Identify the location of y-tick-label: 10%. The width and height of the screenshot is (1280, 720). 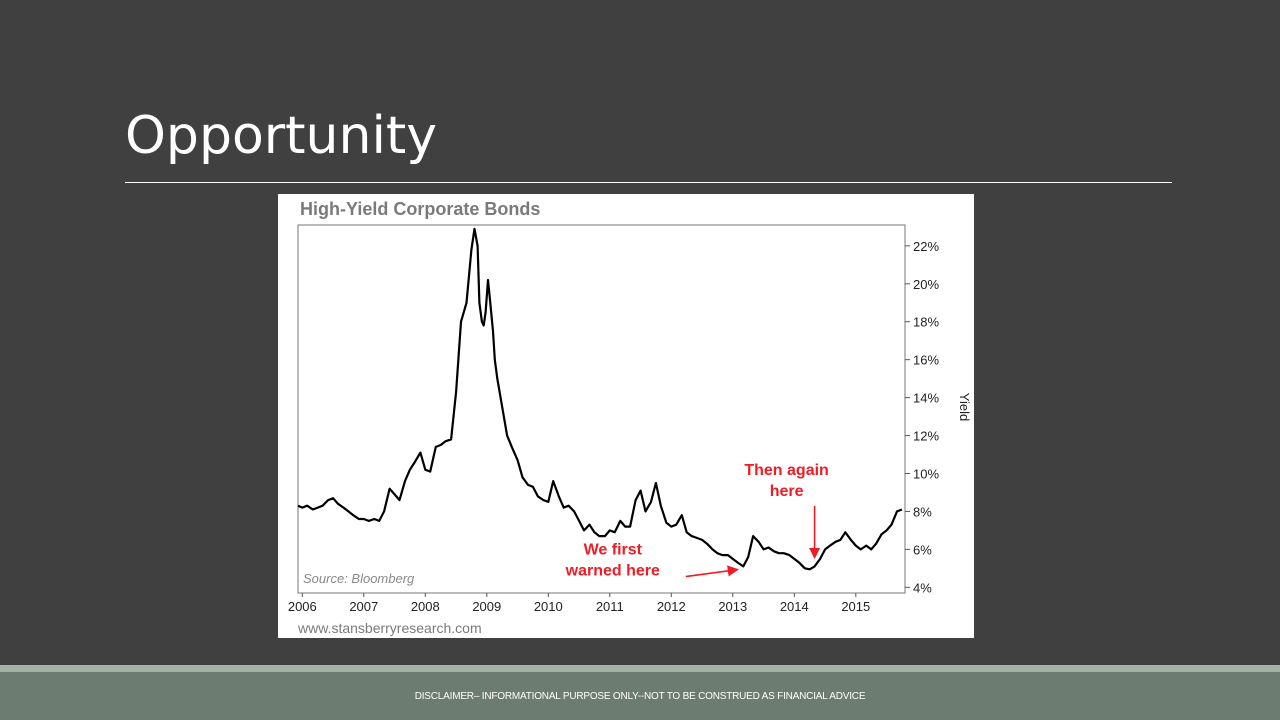
(926, 473).